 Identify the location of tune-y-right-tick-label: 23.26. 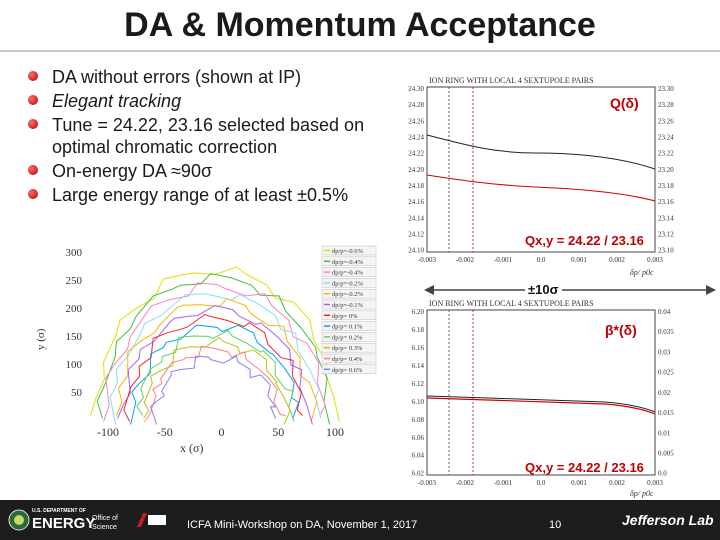
(666, 121).